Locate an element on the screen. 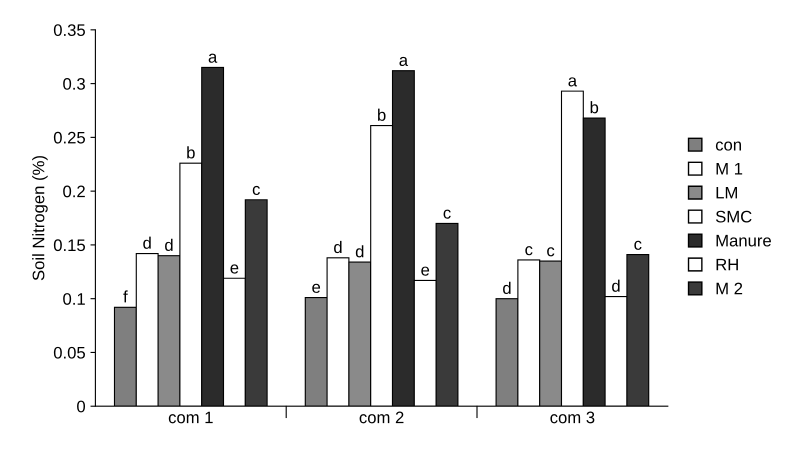  y-tick-label: 0.35 is located at coordinates (69, 30).